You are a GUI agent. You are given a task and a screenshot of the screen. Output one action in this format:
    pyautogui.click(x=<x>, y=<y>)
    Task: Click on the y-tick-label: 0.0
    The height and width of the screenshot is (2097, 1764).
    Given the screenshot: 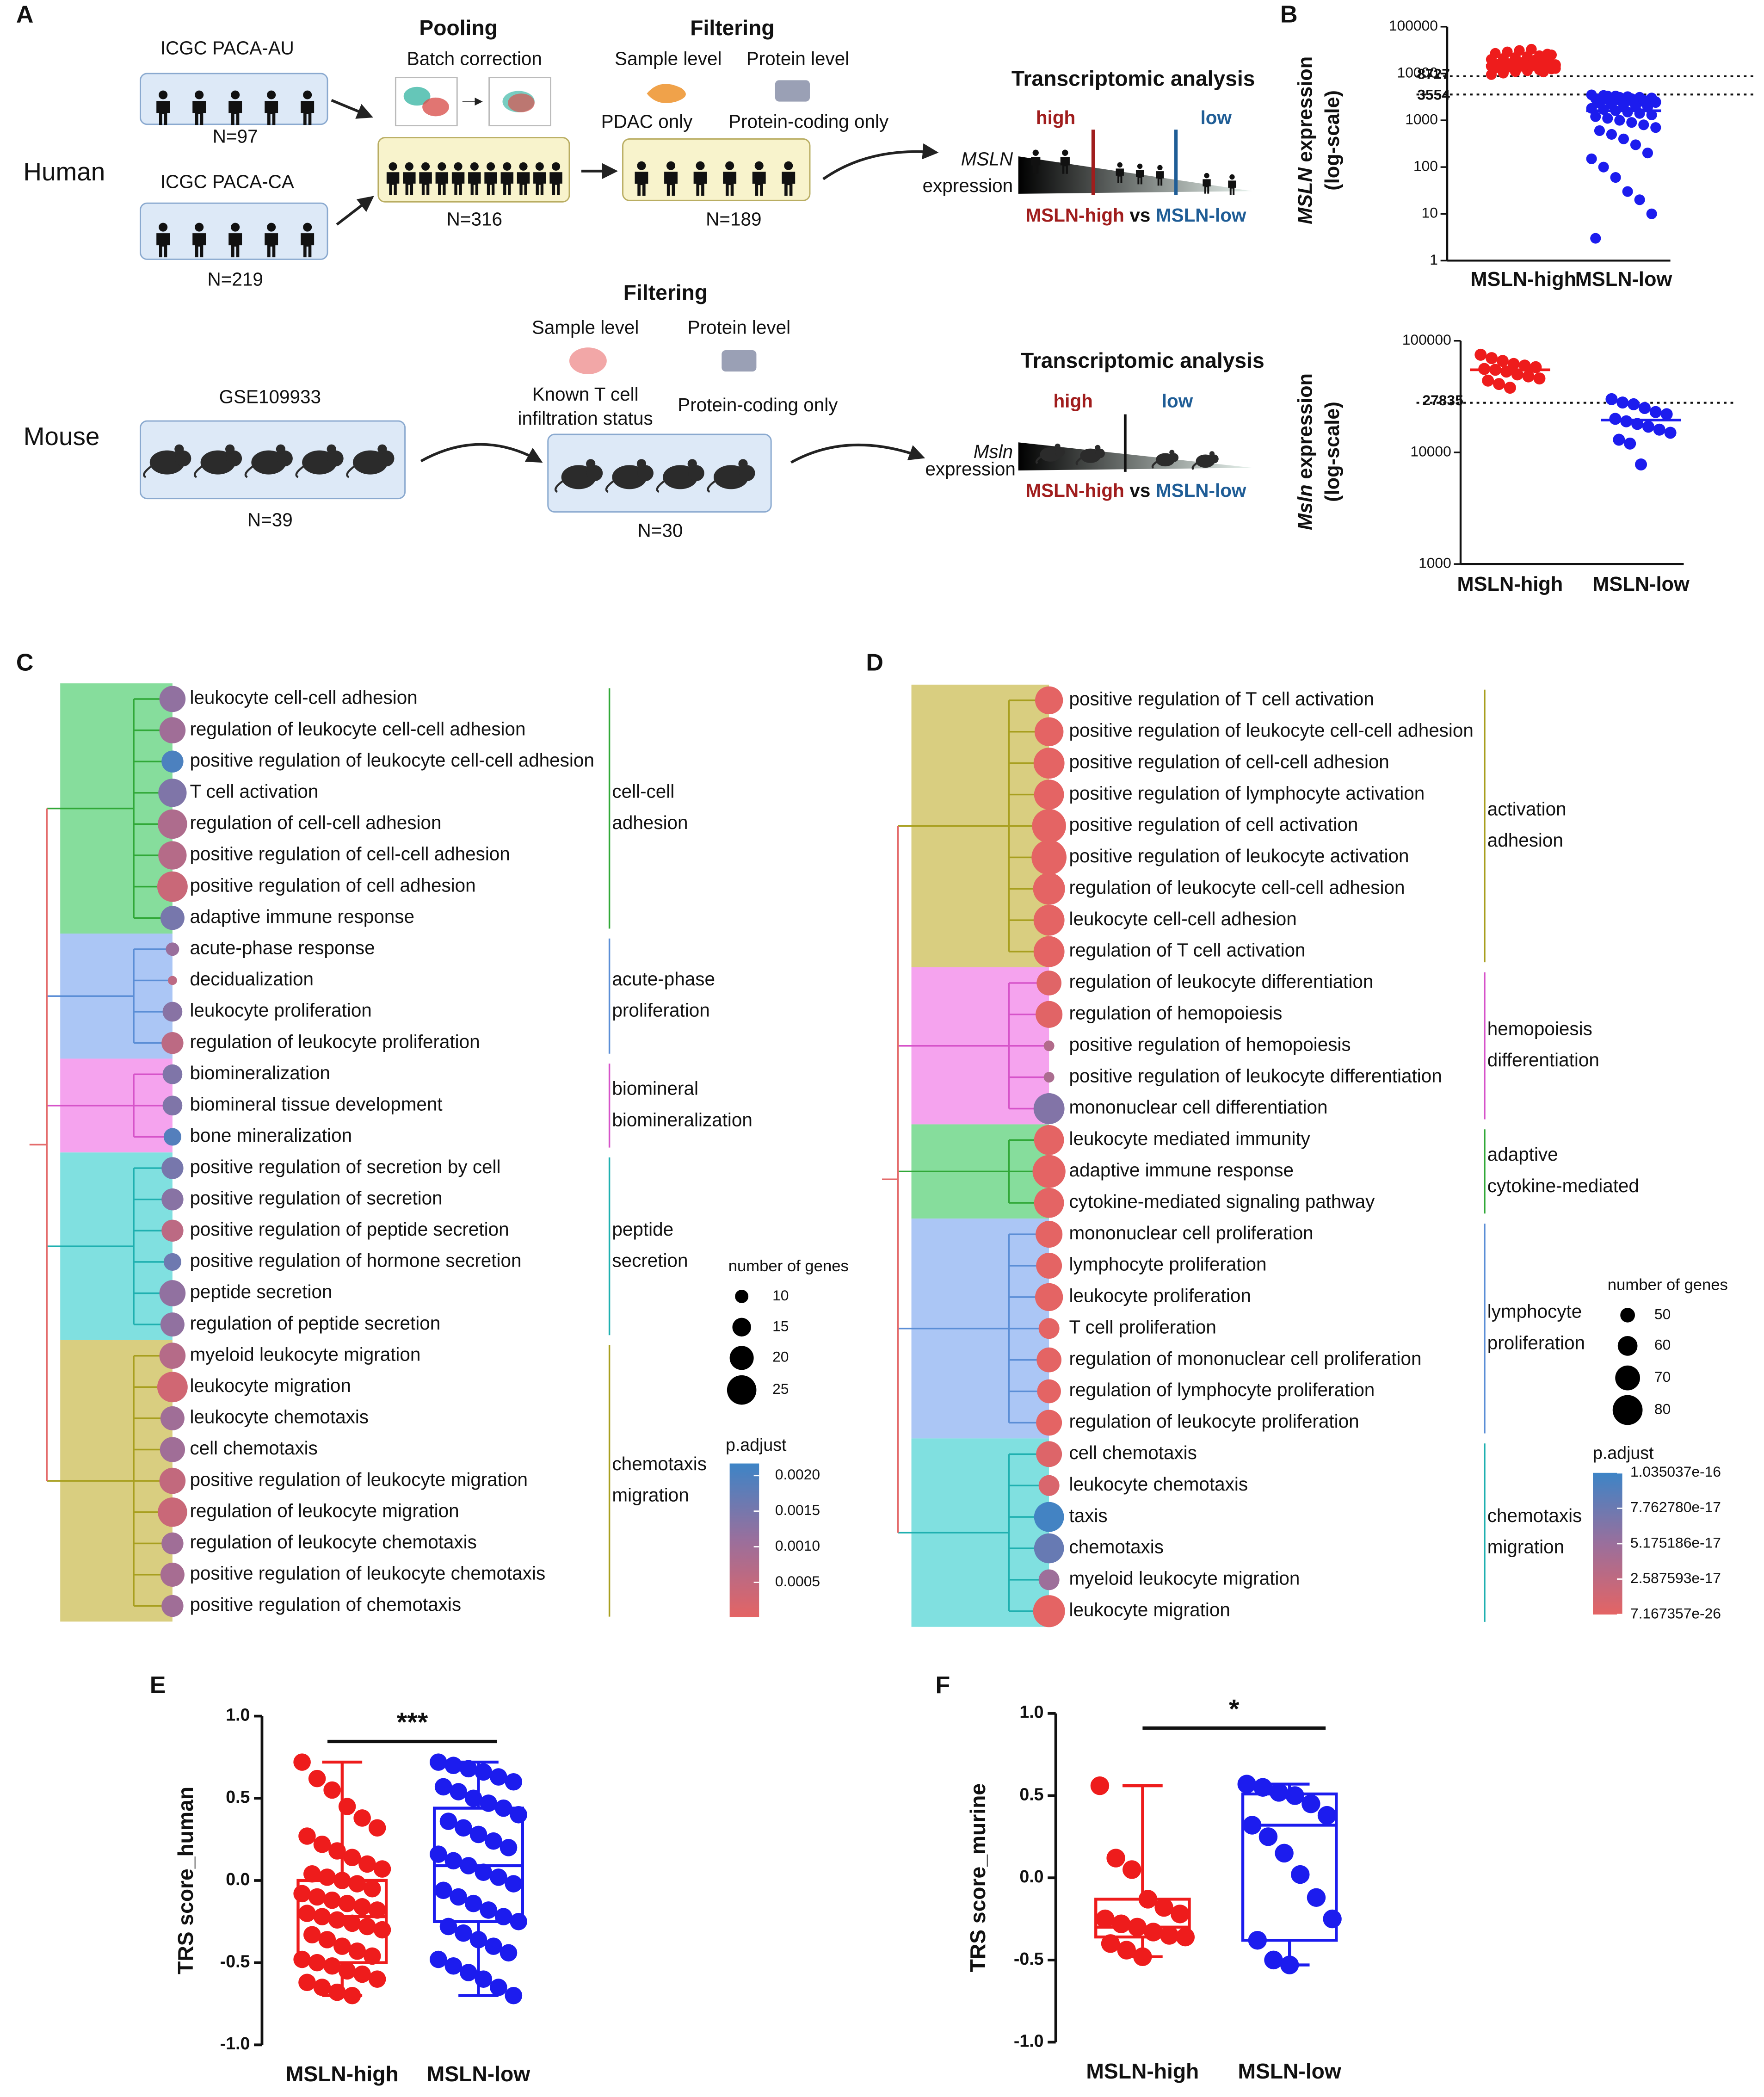 What is the action you would take?
    pyautogui.click(x=238, y=1879)
    